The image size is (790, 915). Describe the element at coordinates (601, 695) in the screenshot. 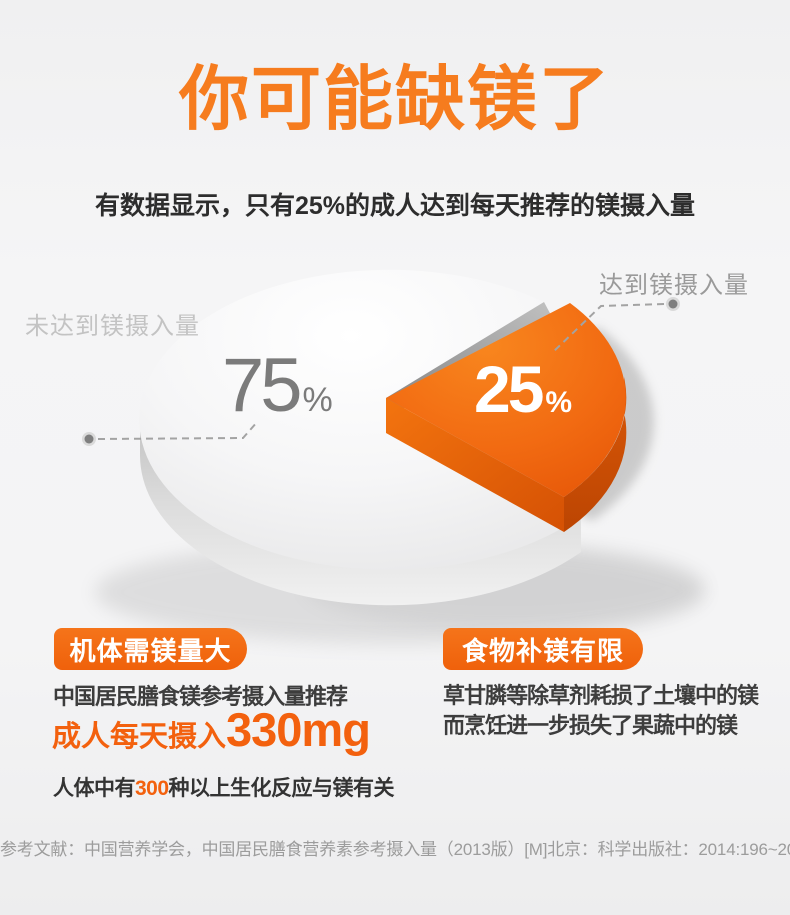

I see `right-section-line1: 草甘膦等除草剂耗损了土壤中的镁` at that location.